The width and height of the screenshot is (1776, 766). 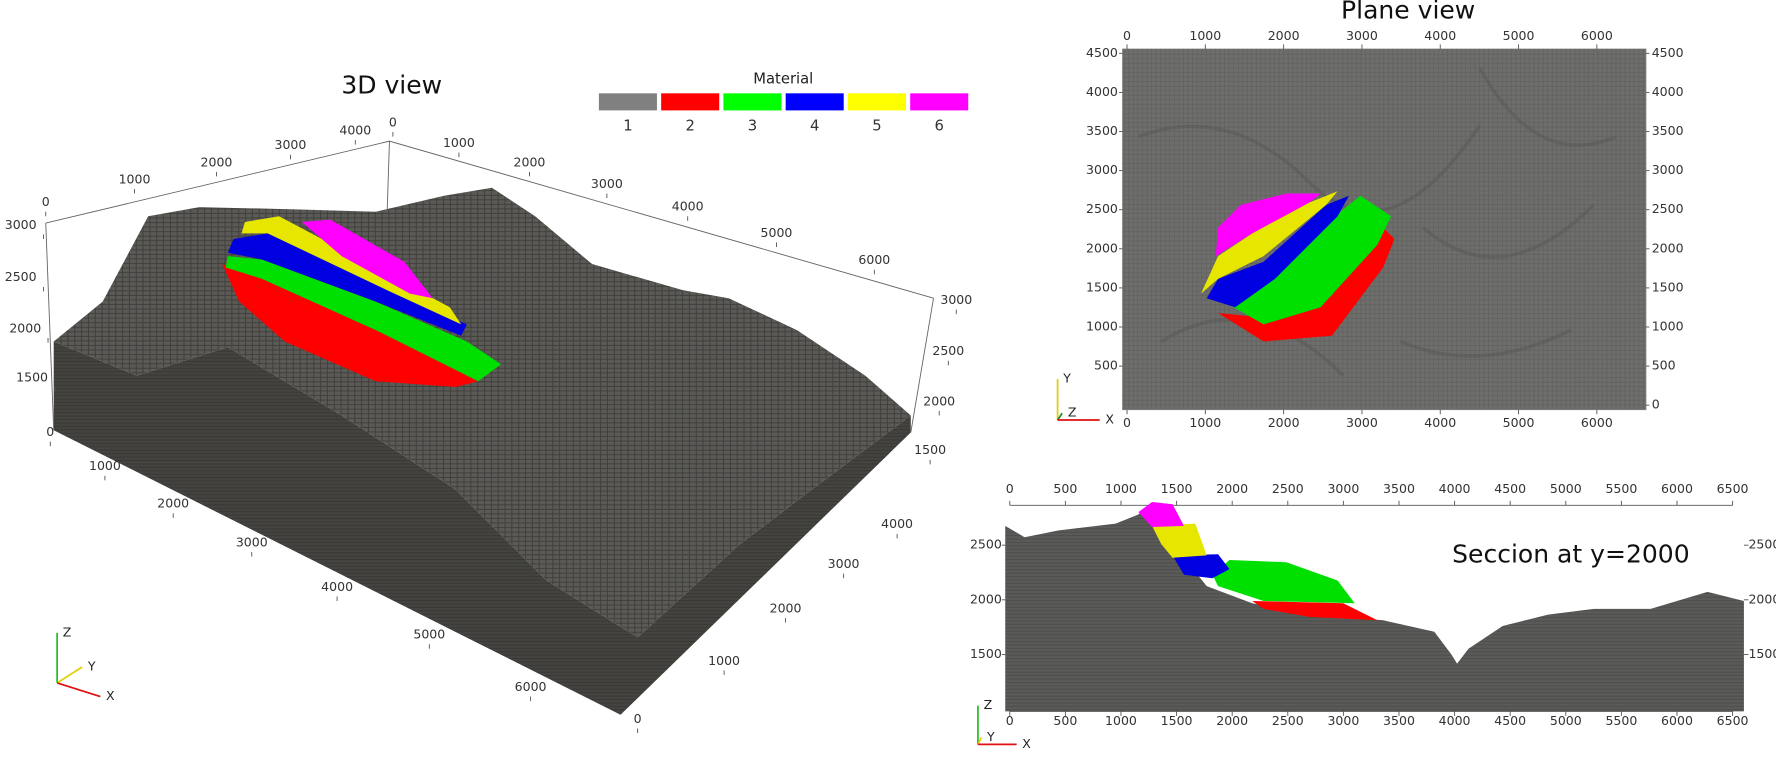 What do you see at coordinates (783, 102) in the screenshot?
I see `legend: Material 1 2 3 4 5 6` at bounding box center [783, 102].